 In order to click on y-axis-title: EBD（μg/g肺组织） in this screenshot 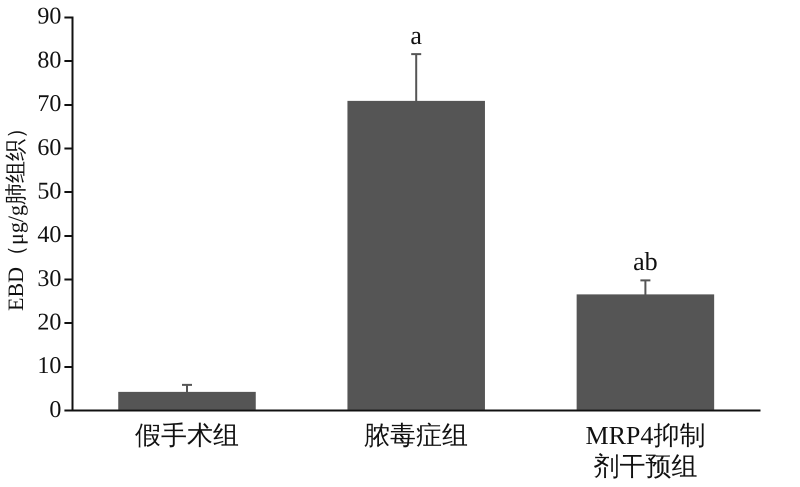, I will do `click(15, 214)`.